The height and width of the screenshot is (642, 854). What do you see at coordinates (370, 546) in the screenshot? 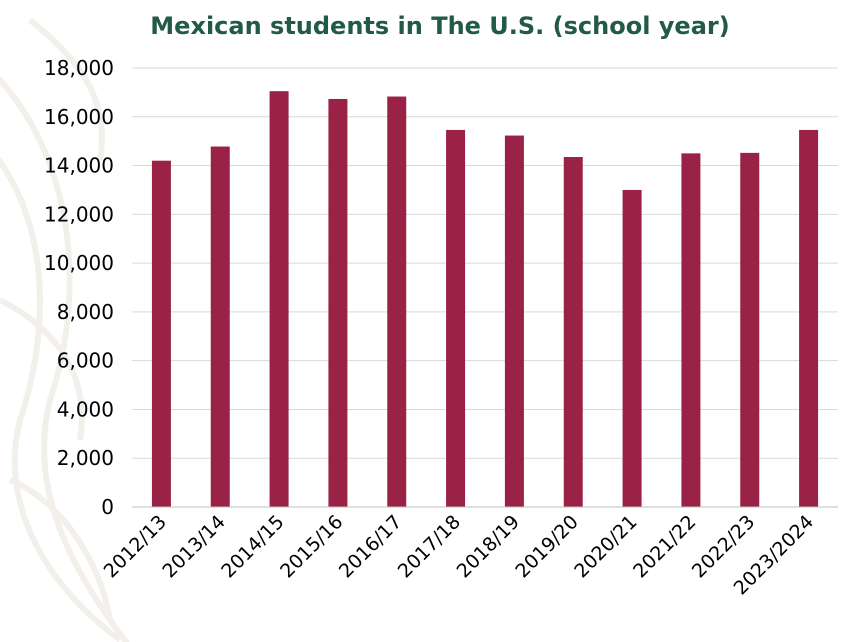
I see `x-tick-label: 2016/17` at bounding box center [370, 546].